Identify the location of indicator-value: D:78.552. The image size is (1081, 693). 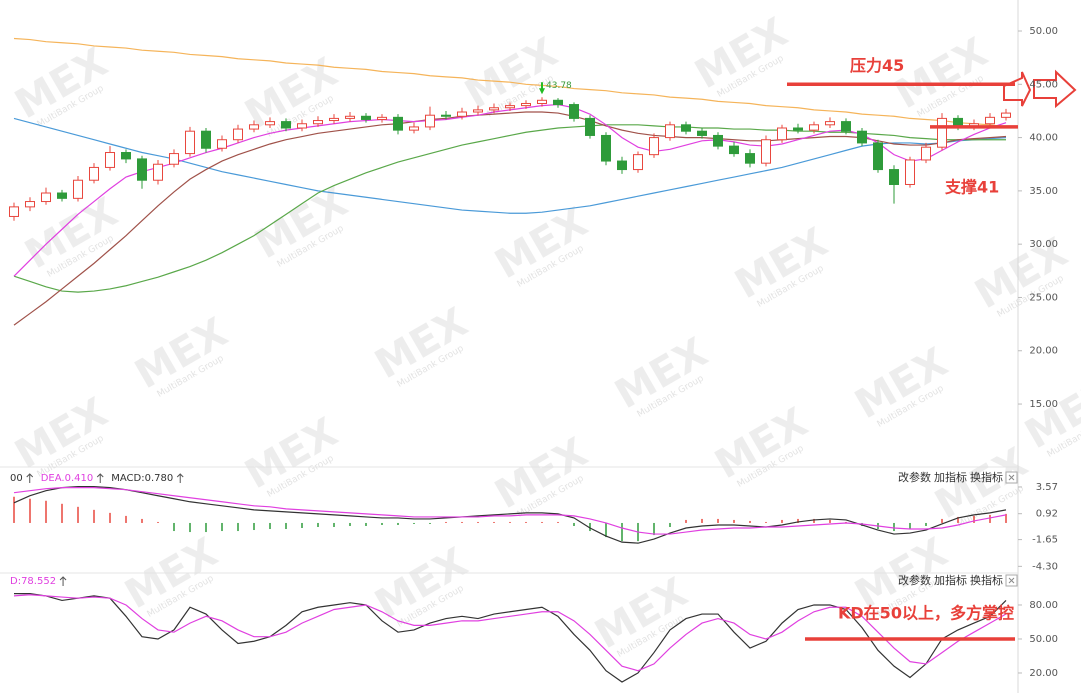
(33, 581).